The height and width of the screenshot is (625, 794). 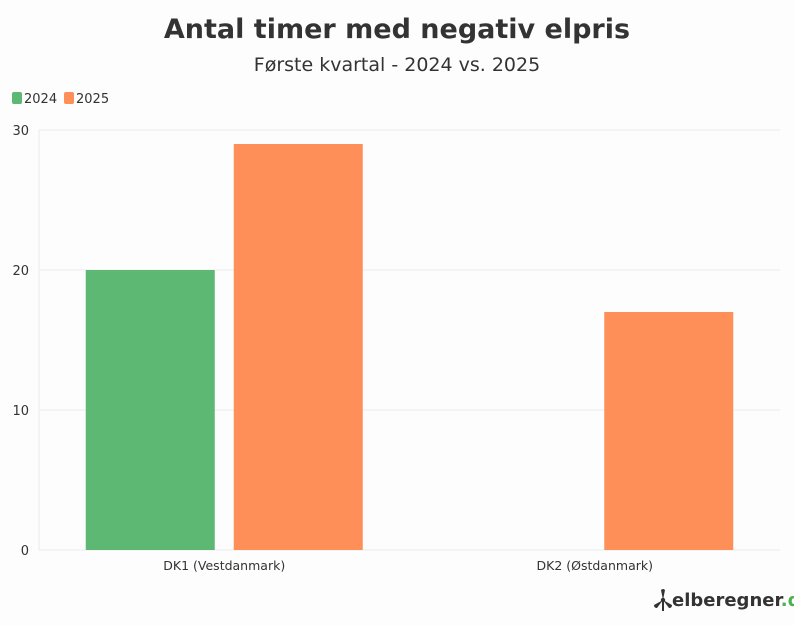 What do you see at coordinates (397, 29) in the screenshot?
I see `chart-title: Antal timer med negativ elpris` at bounding box center [397, 29].